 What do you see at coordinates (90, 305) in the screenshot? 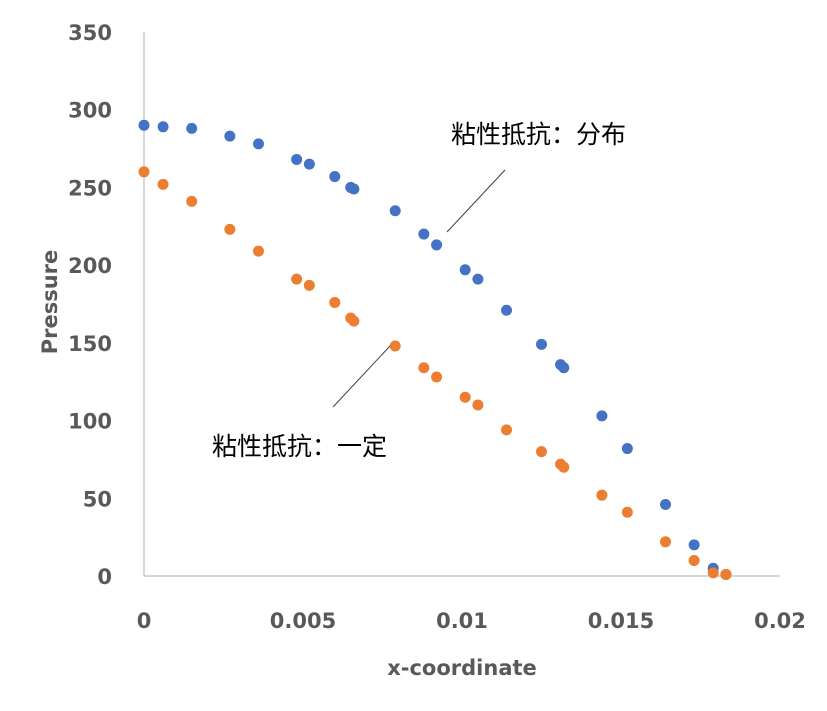
I see `y-axis-ticks: 0 50 100 150 200 250 300 350` at bounding box center [90, 305].